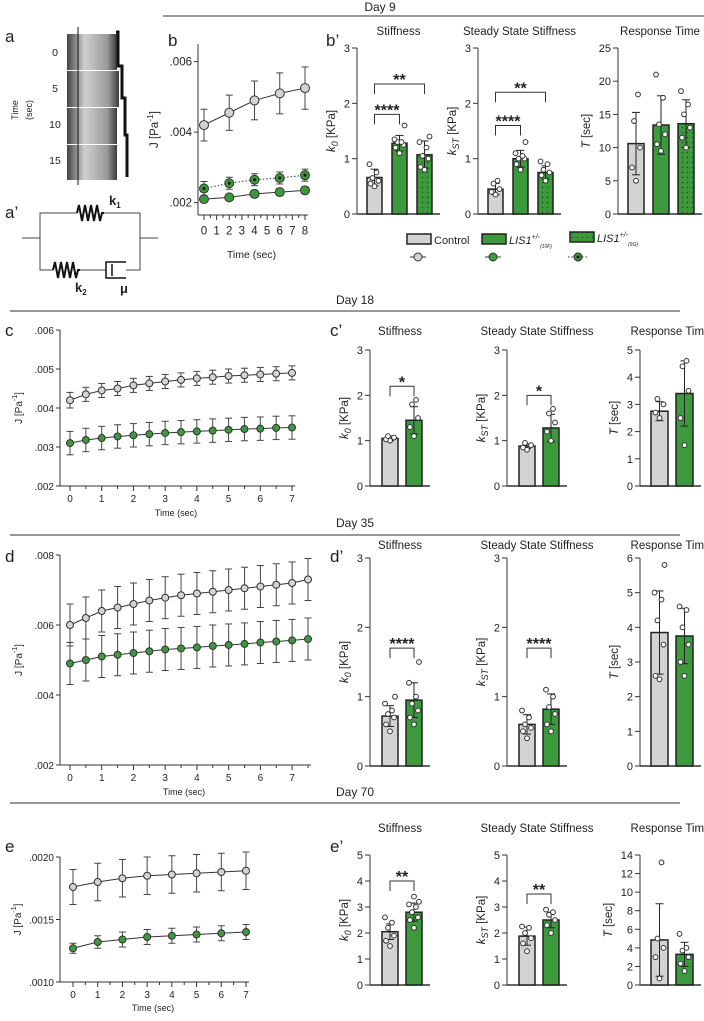 This screenshot has height=1021, width=704. What do you see at coordinates (267, 232) in the screenshot?
I see `x-tick-label: 5` at bounding box center [267, 232].